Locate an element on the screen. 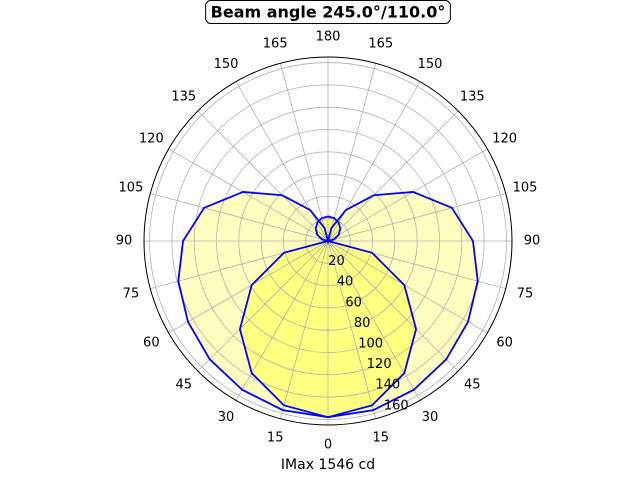  title-box is located at coordinates (328, 12).